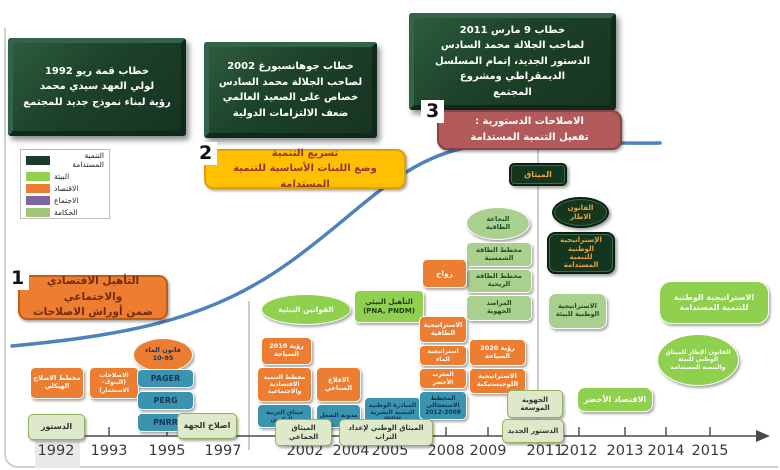  I want to click on legend-swatch-governance, so click(38, 212).